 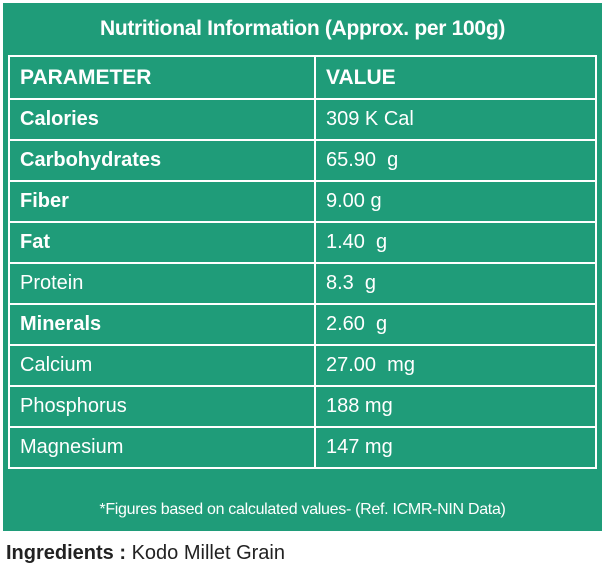 I want to click on value: 8.3 g, so click(x=455, y=283).